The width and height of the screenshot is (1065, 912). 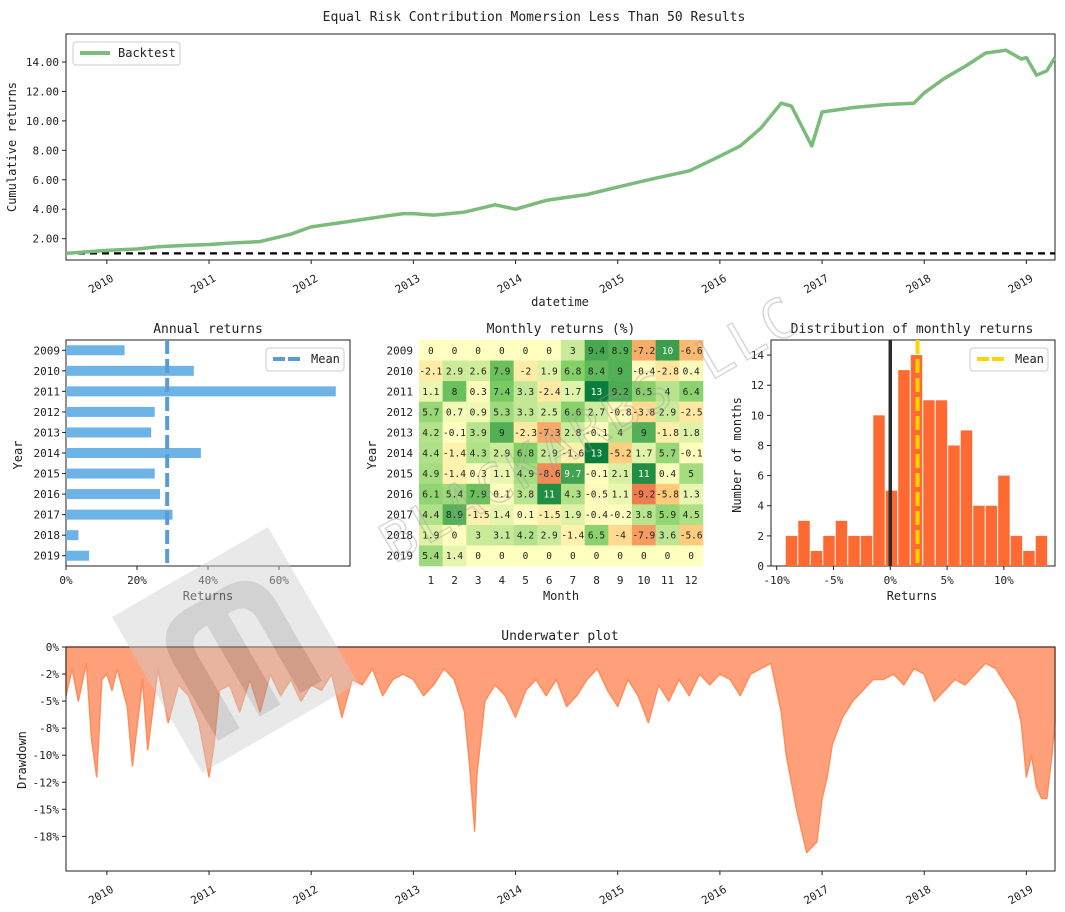 I want to click on heatmap-cell-label: -6.6, so click(x=691, y=351).